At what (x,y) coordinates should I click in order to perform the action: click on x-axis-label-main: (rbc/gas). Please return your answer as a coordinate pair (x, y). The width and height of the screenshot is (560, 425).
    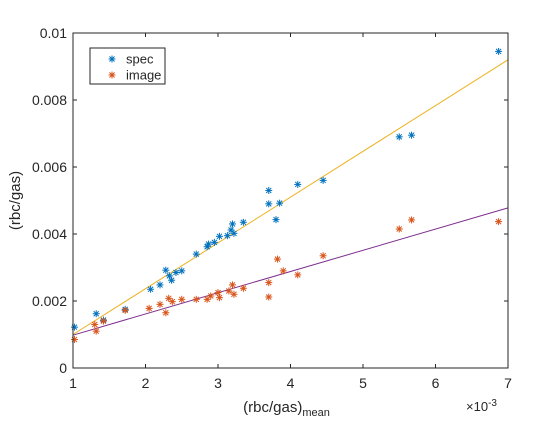
    Looking at the image, I should click on (272, 407).